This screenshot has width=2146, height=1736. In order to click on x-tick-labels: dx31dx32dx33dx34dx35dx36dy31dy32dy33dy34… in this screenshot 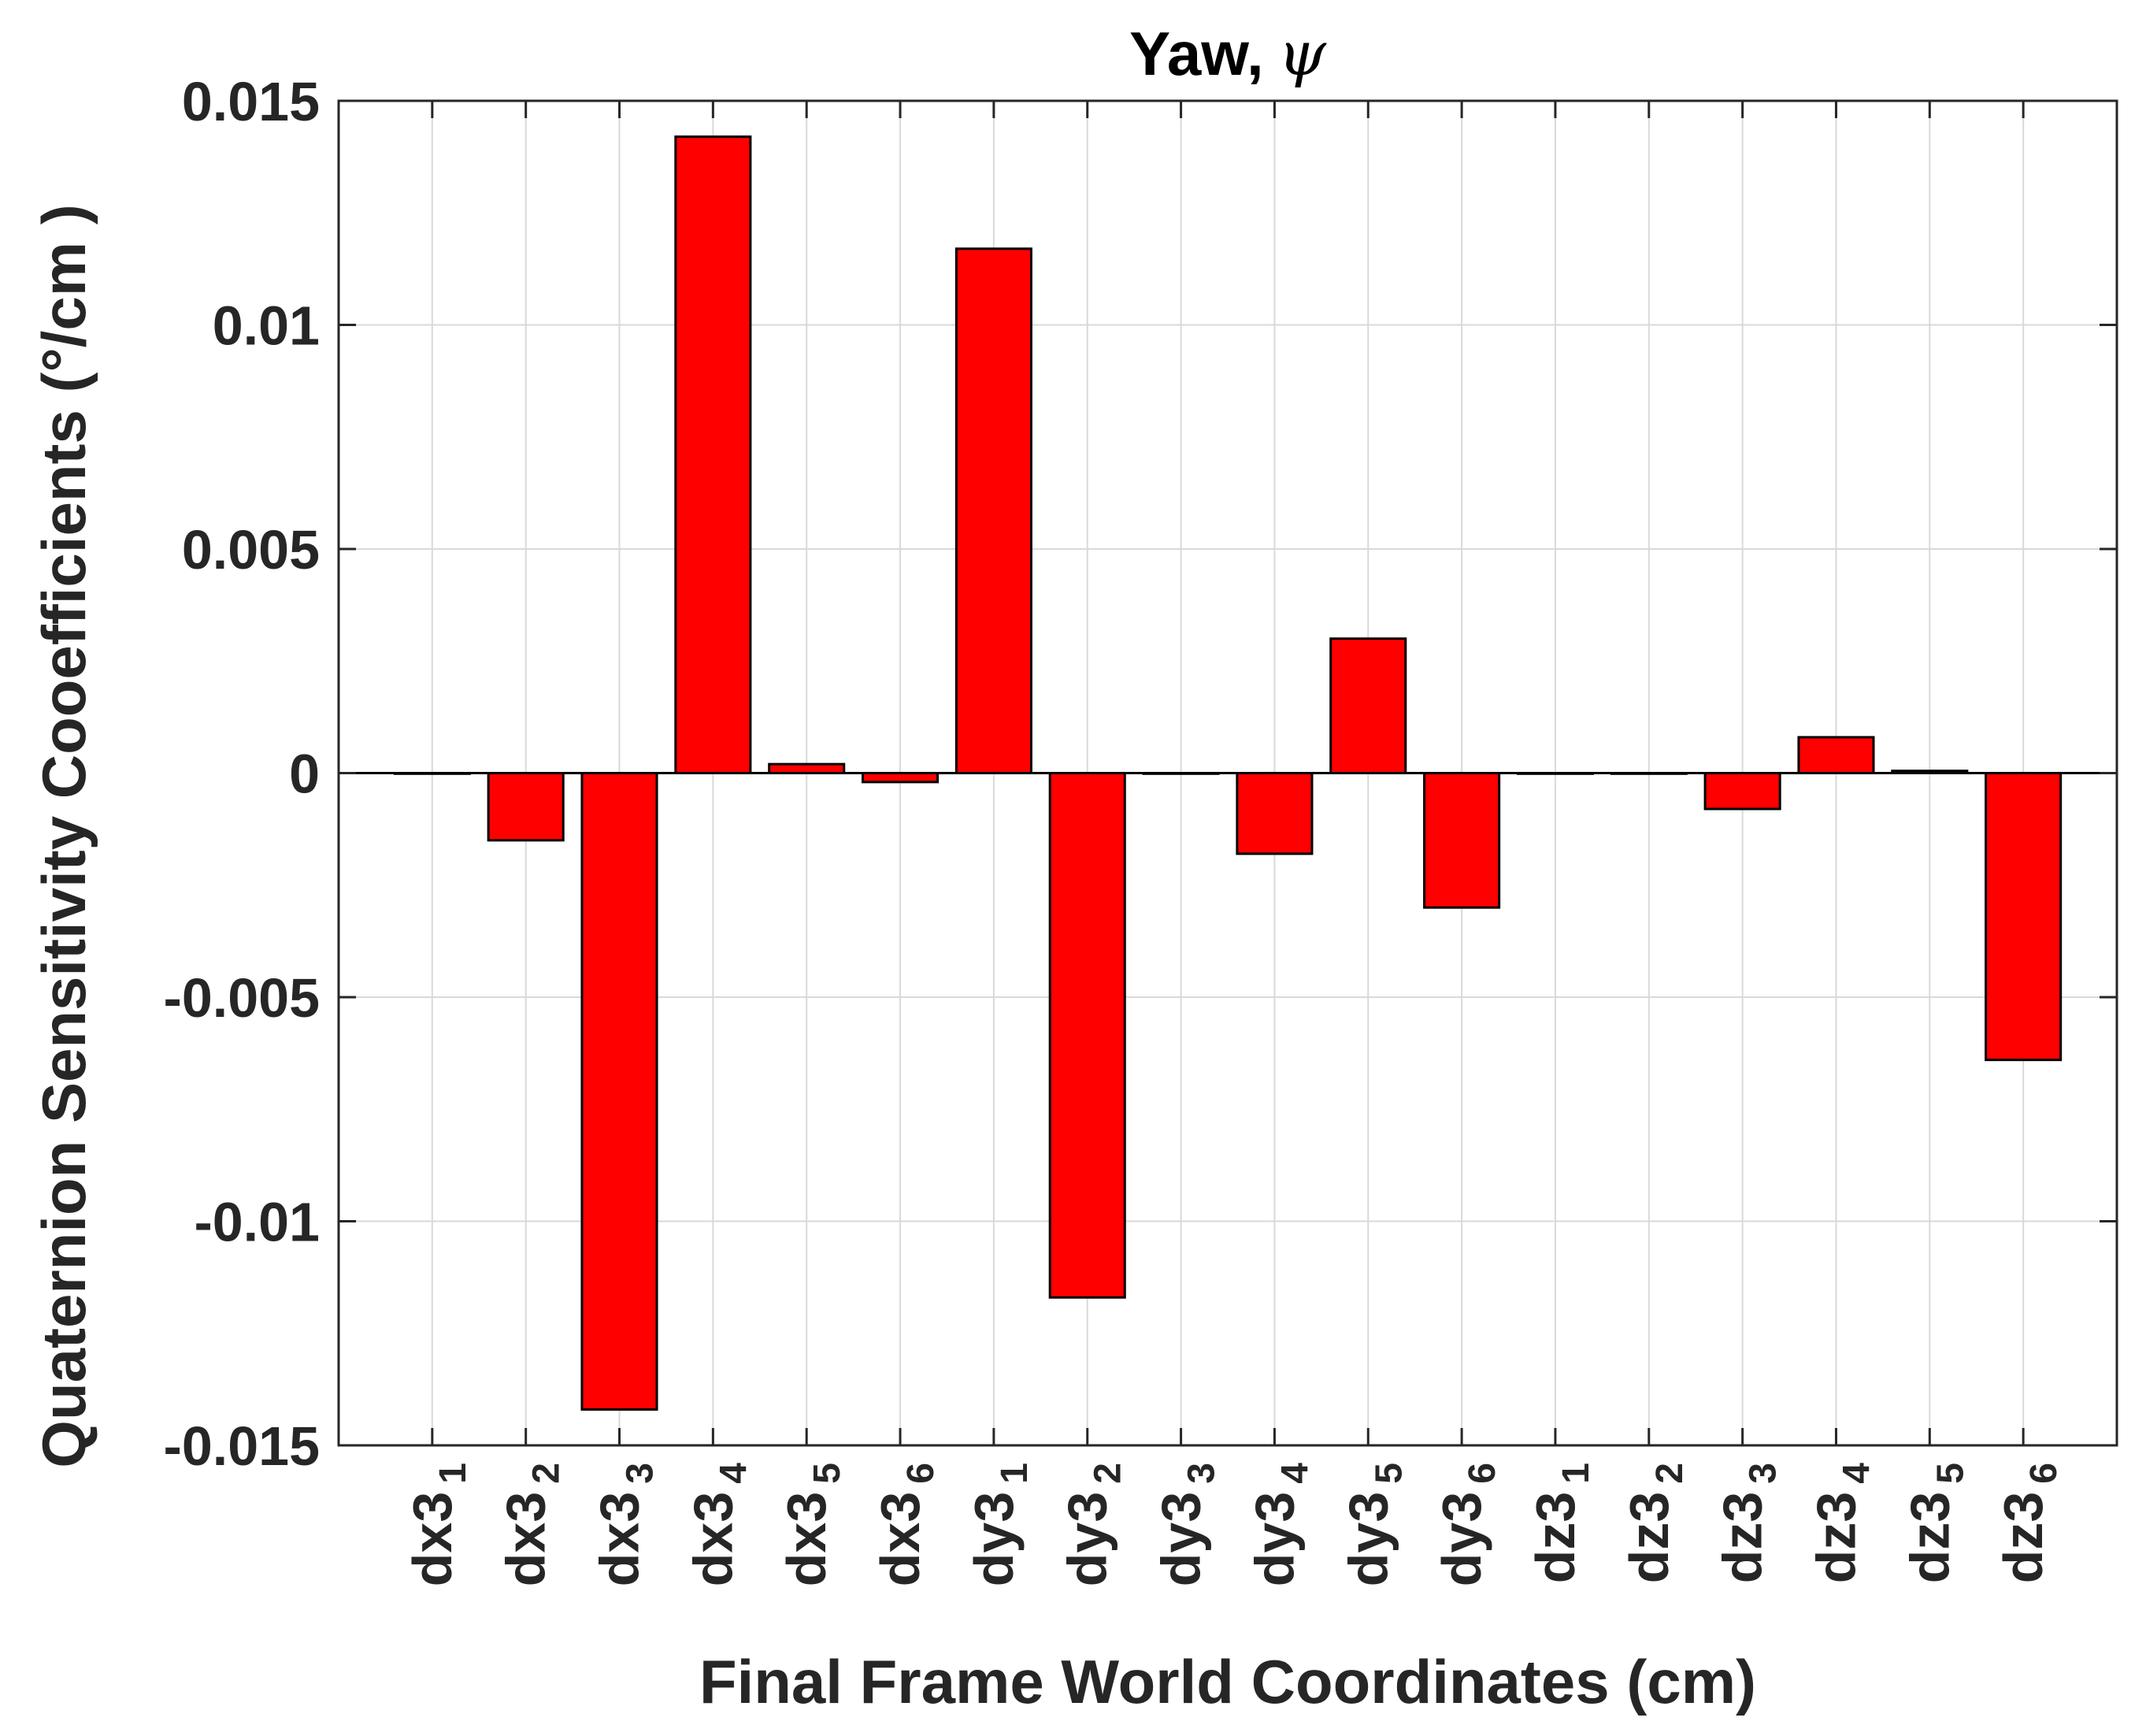, I will do `click(1233, 1525)`.